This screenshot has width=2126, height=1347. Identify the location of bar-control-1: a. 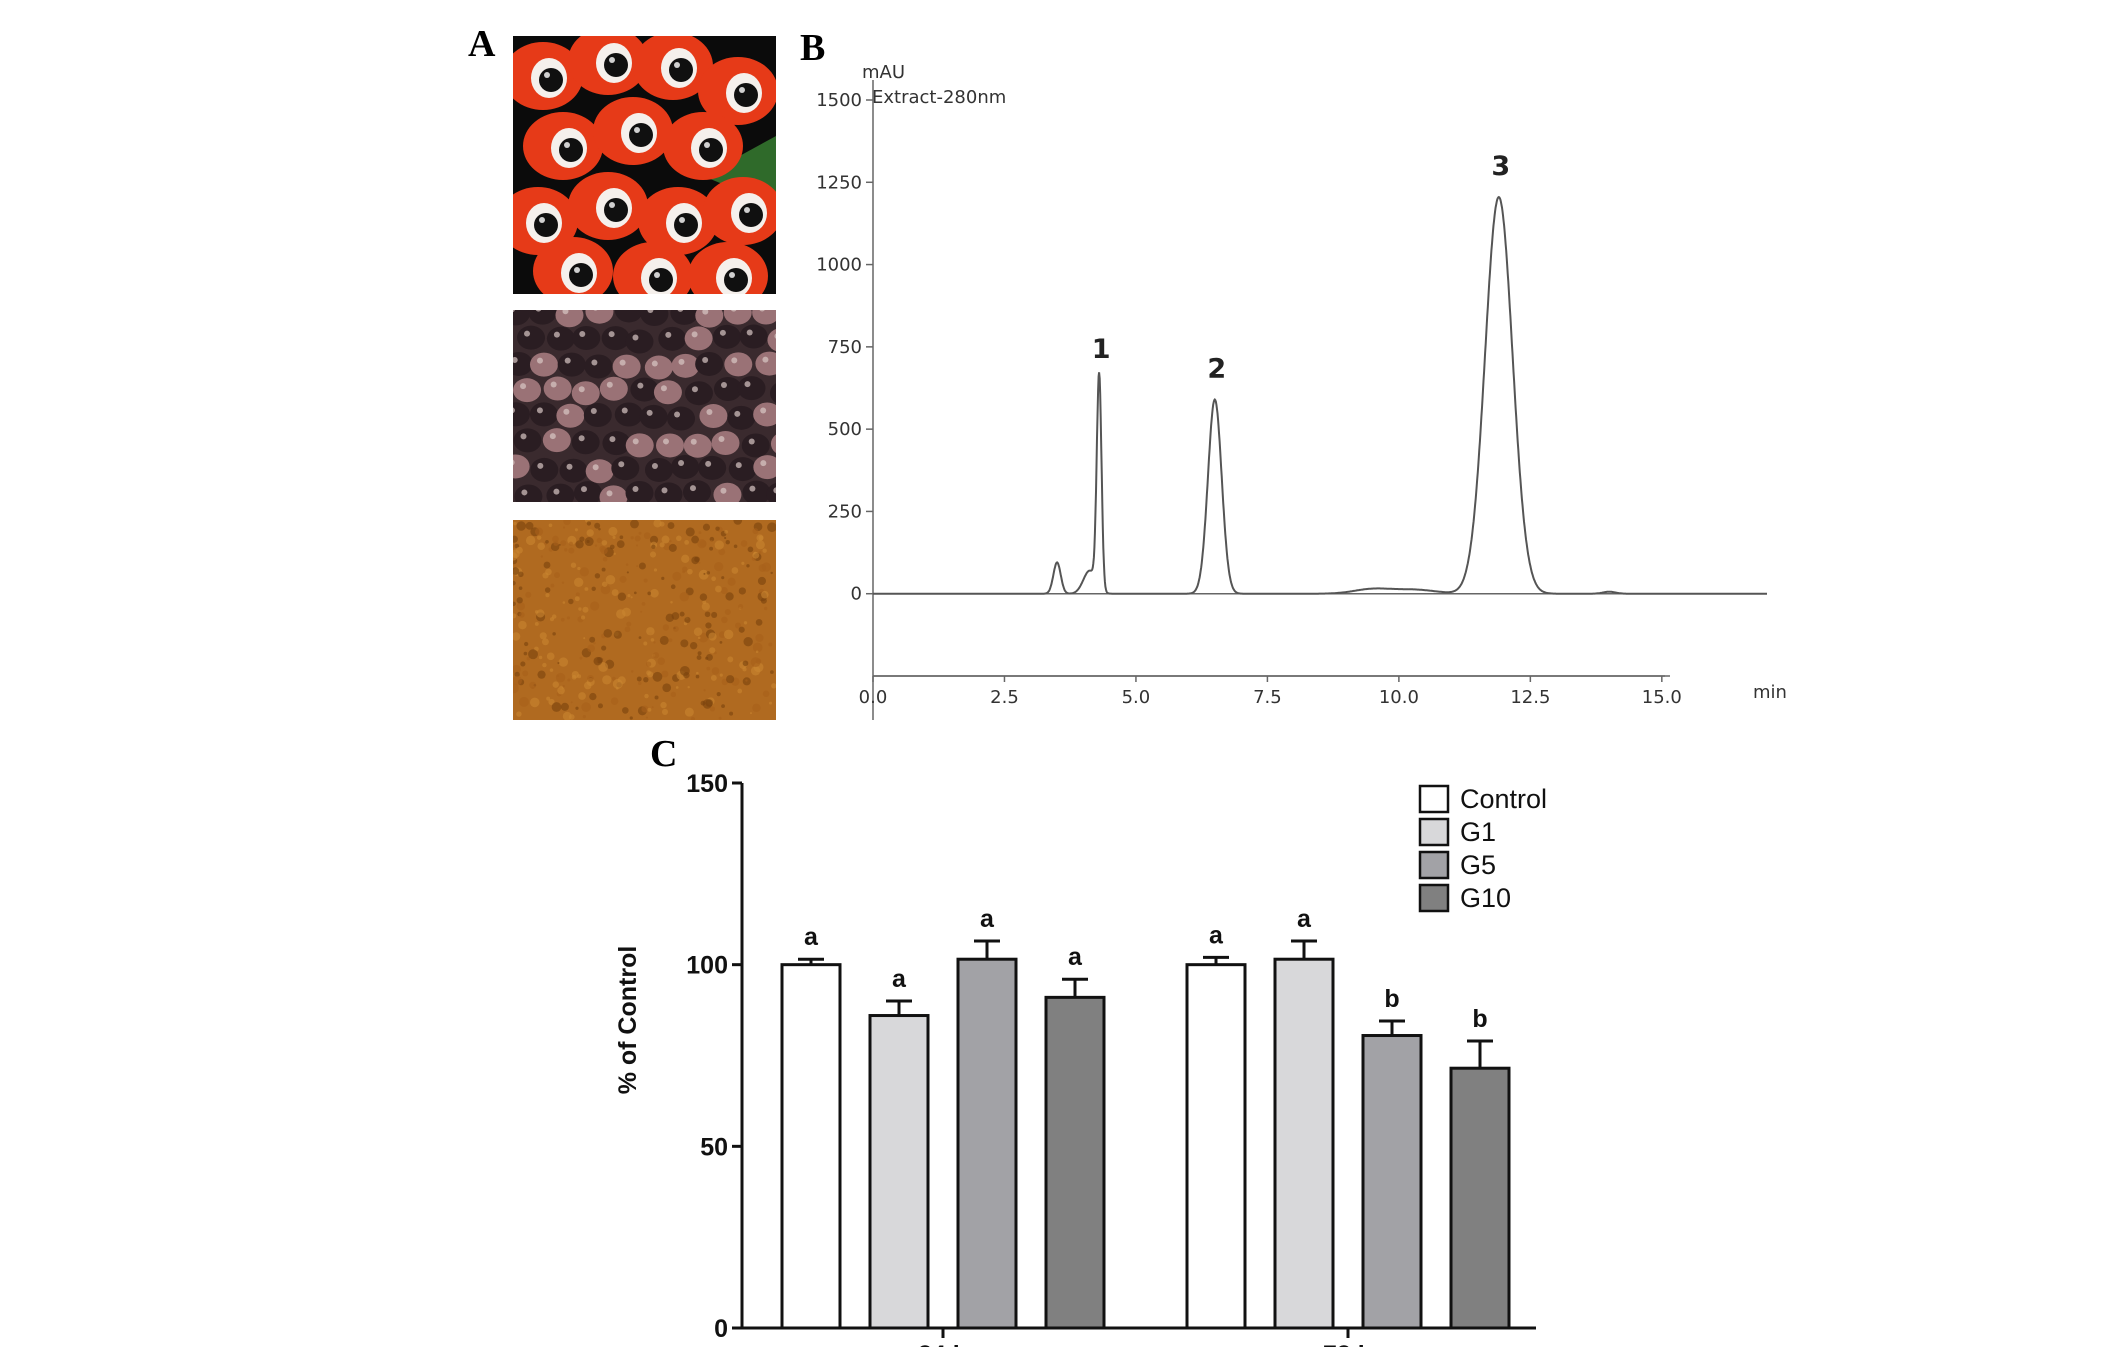
(1216, 1125).